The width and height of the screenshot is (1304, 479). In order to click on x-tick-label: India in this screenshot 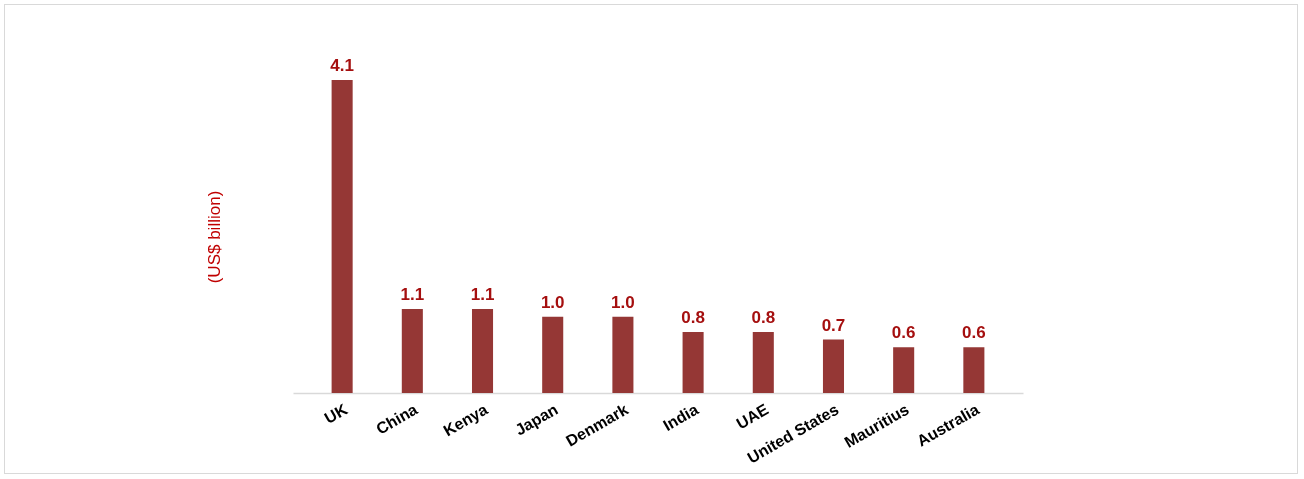, I will do `click(681, 417)`.